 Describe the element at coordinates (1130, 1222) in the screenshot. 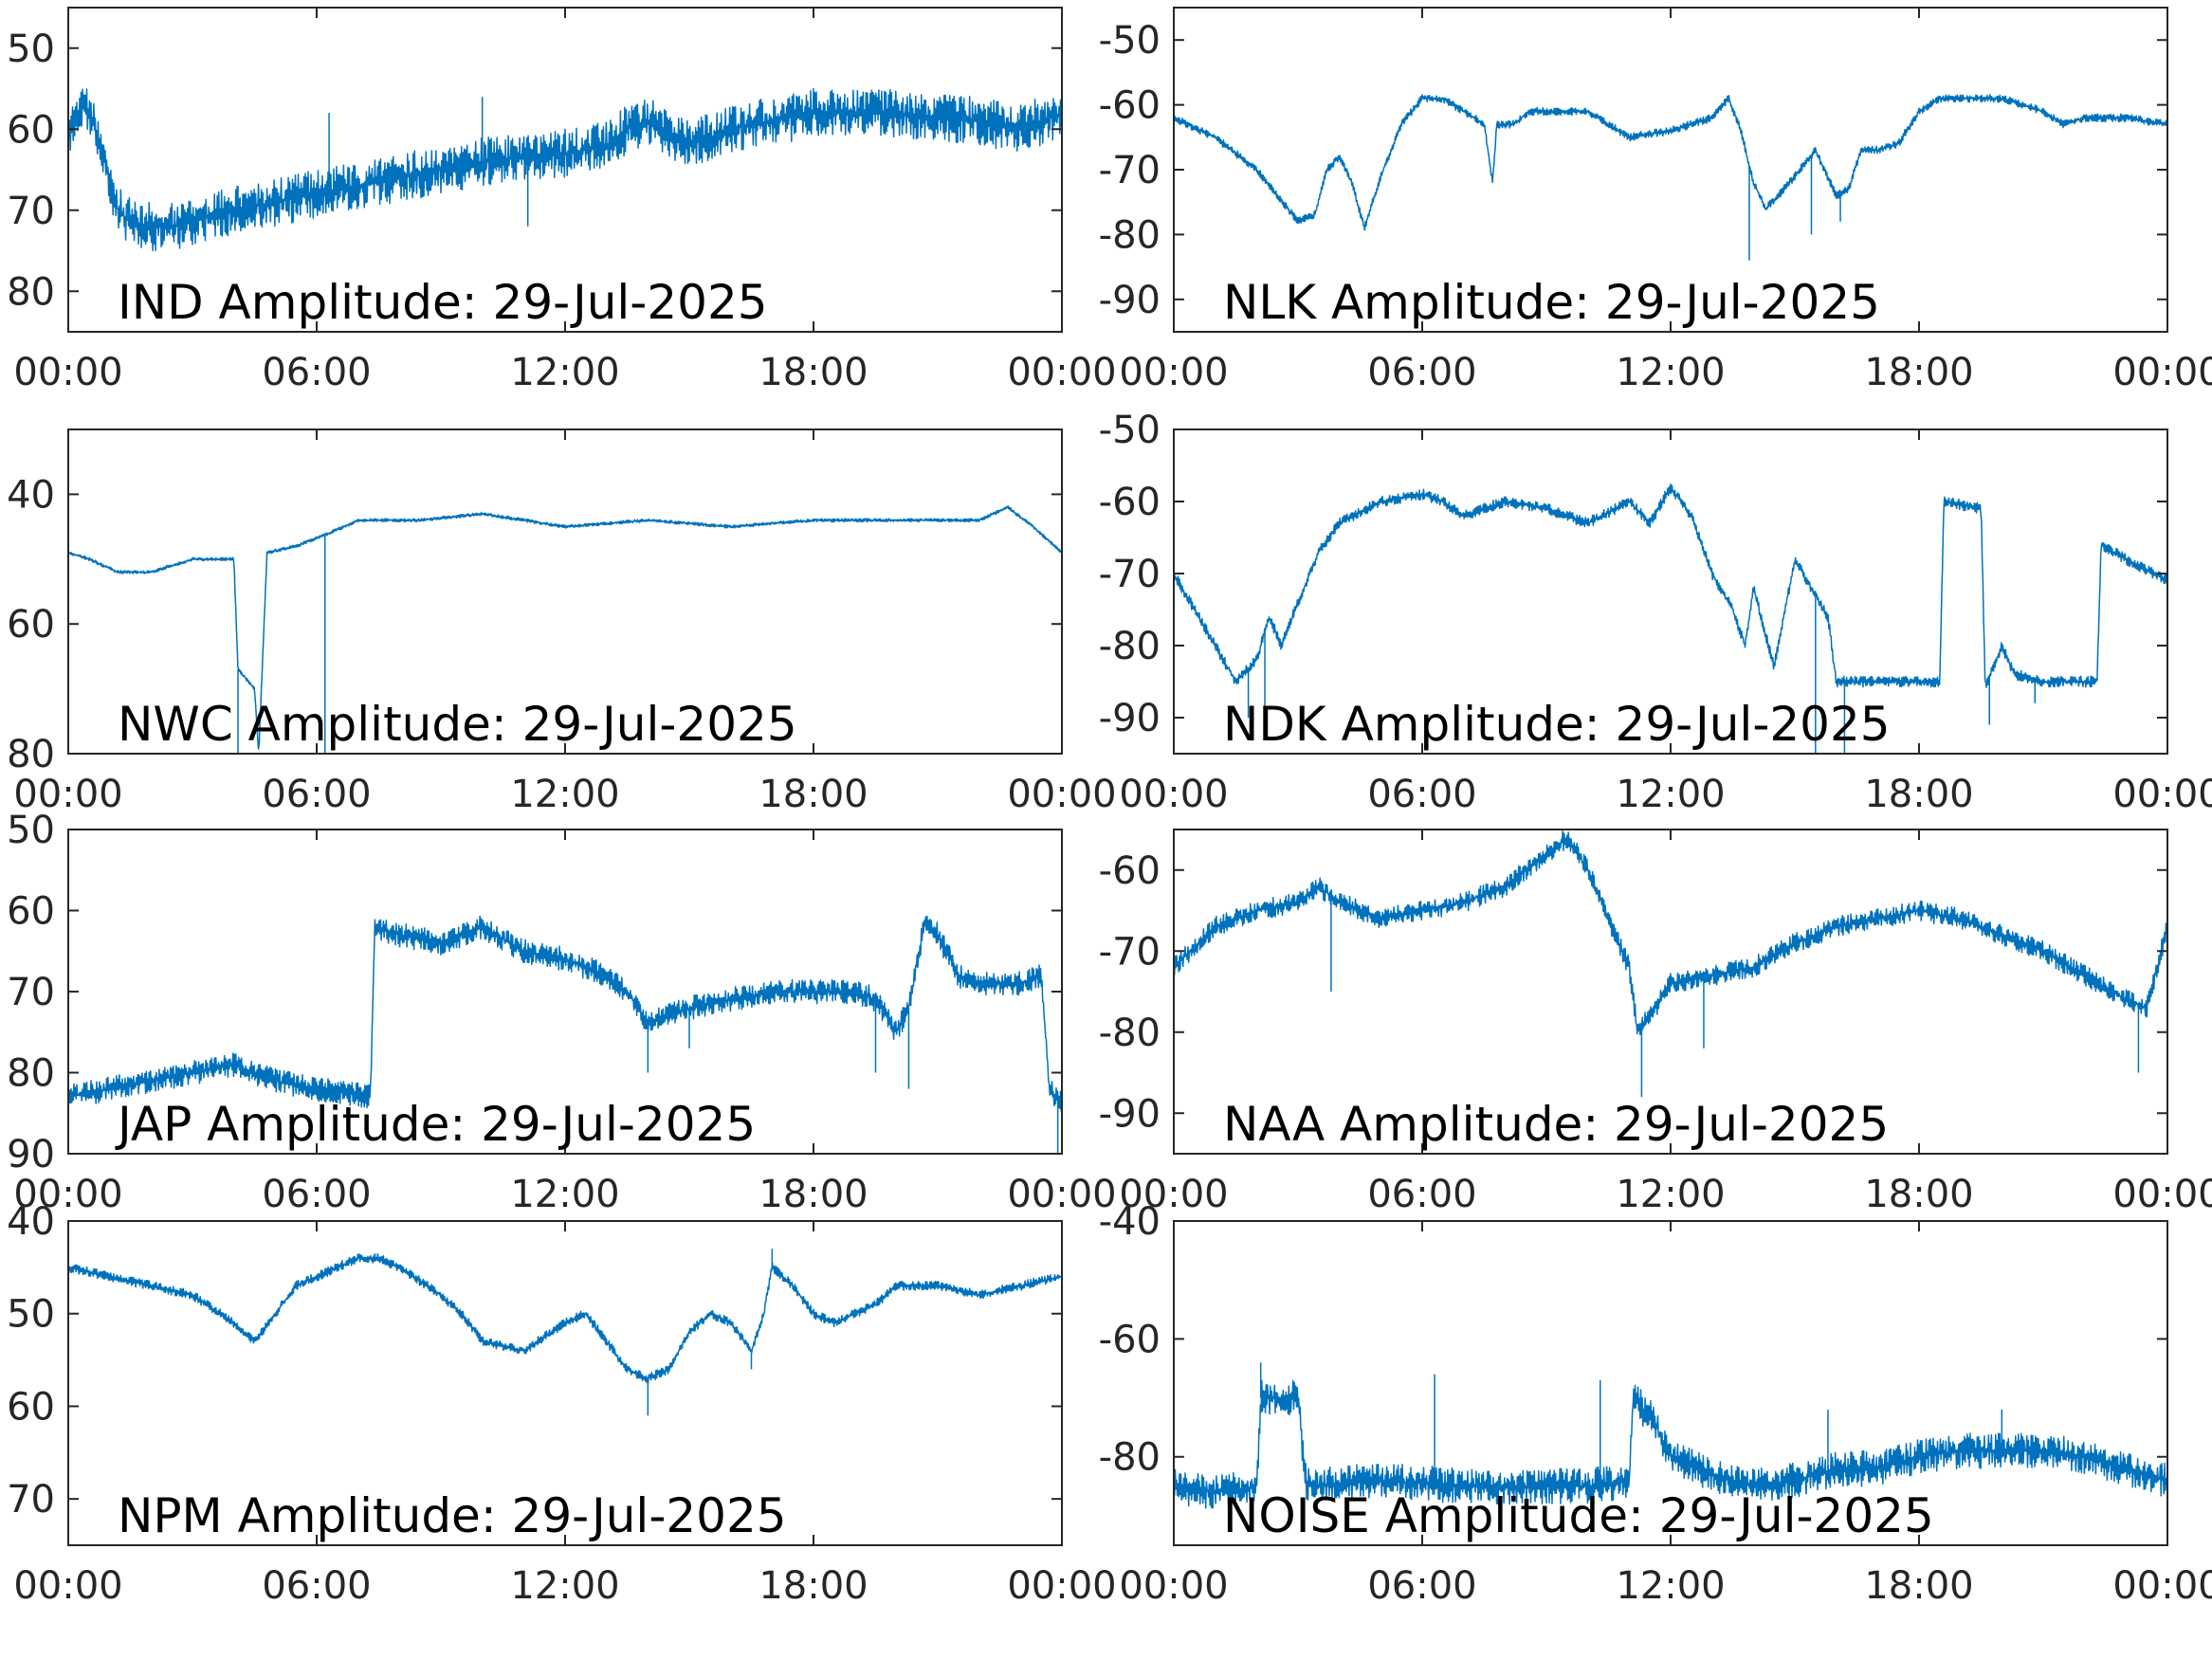

I see `ytick-label-noise: -40` at that location.